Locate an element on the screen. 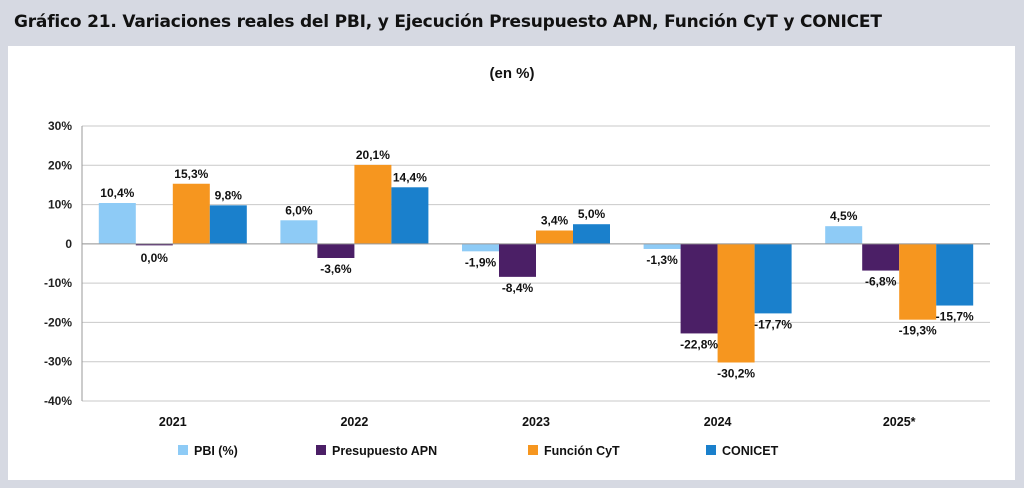  data-label: -19,3% is located at coordinates (918, 331).